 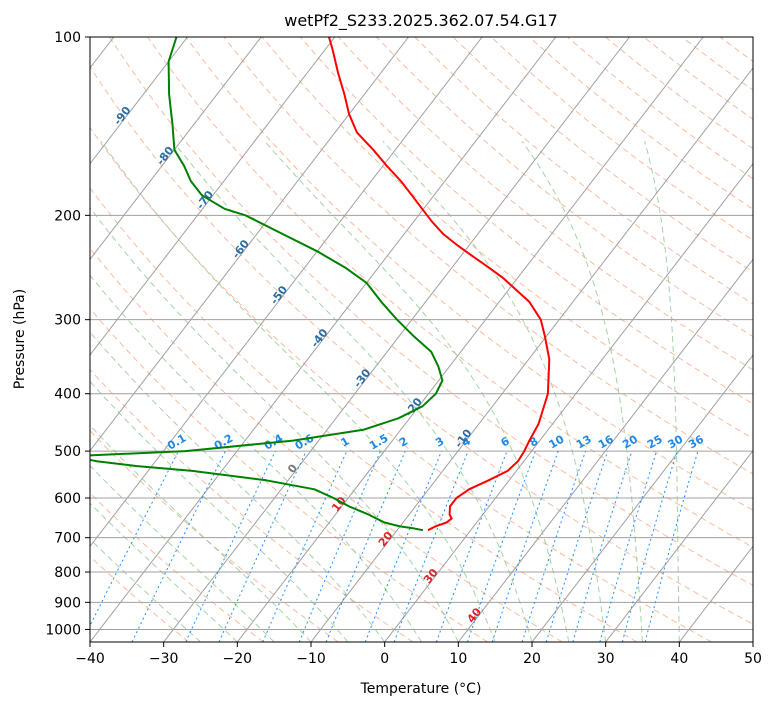 I want to click on y-tick-label: 300, so click(x=67, y=321).